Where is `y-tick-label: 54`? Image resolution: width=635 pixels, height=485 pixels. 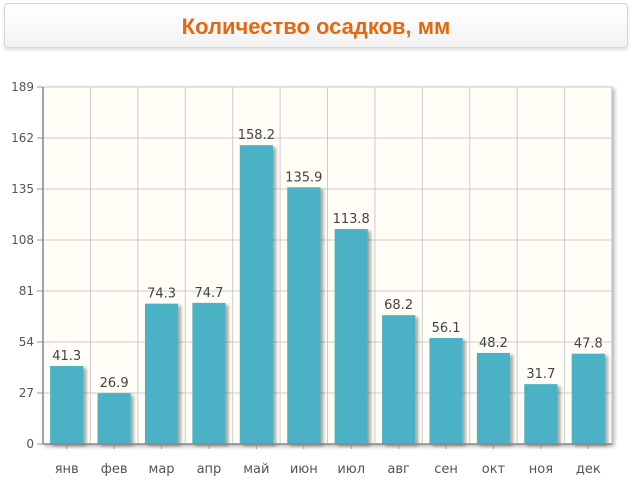
y-tick-label: 54 is located at coordinates (26, 342).